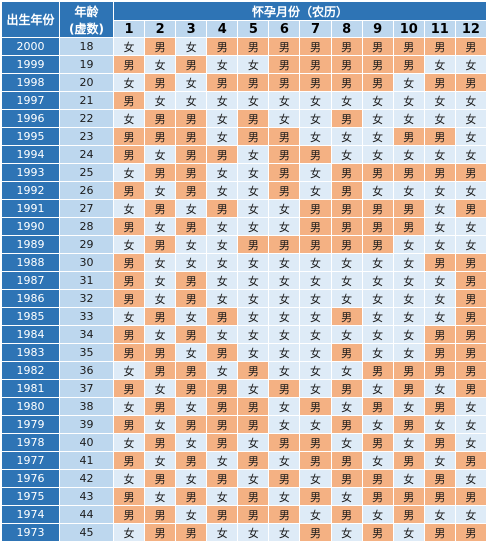 This screenshot has height=547, width=488. I want to click on table-row: 1989 29 女男女女男男男男男女女女, so click(244, 244).